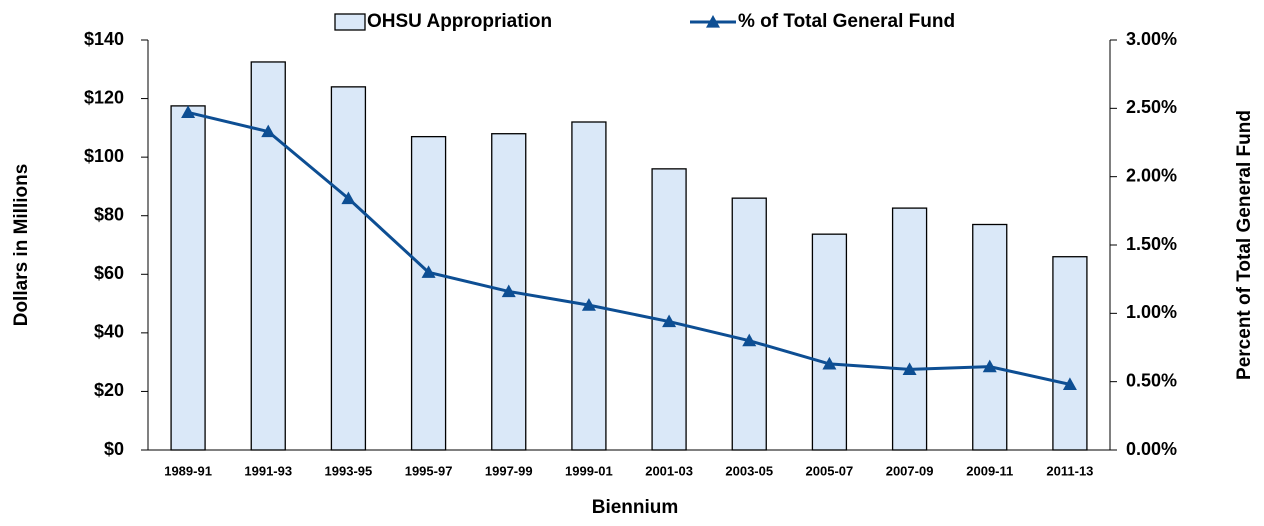 This screenshot has width=1264, height=526. I want to click on x-tick-label: 1999-01, so click(589, 470).